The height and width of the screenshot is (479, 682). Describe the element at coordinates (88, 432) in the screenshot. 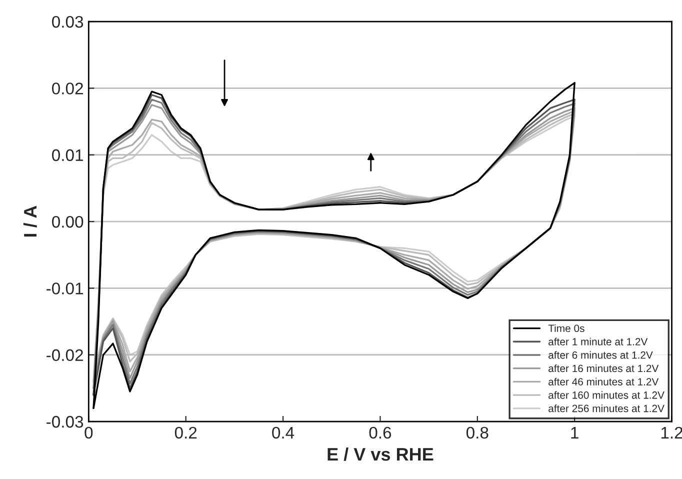

I see `x-tick-label: 0` at that location.